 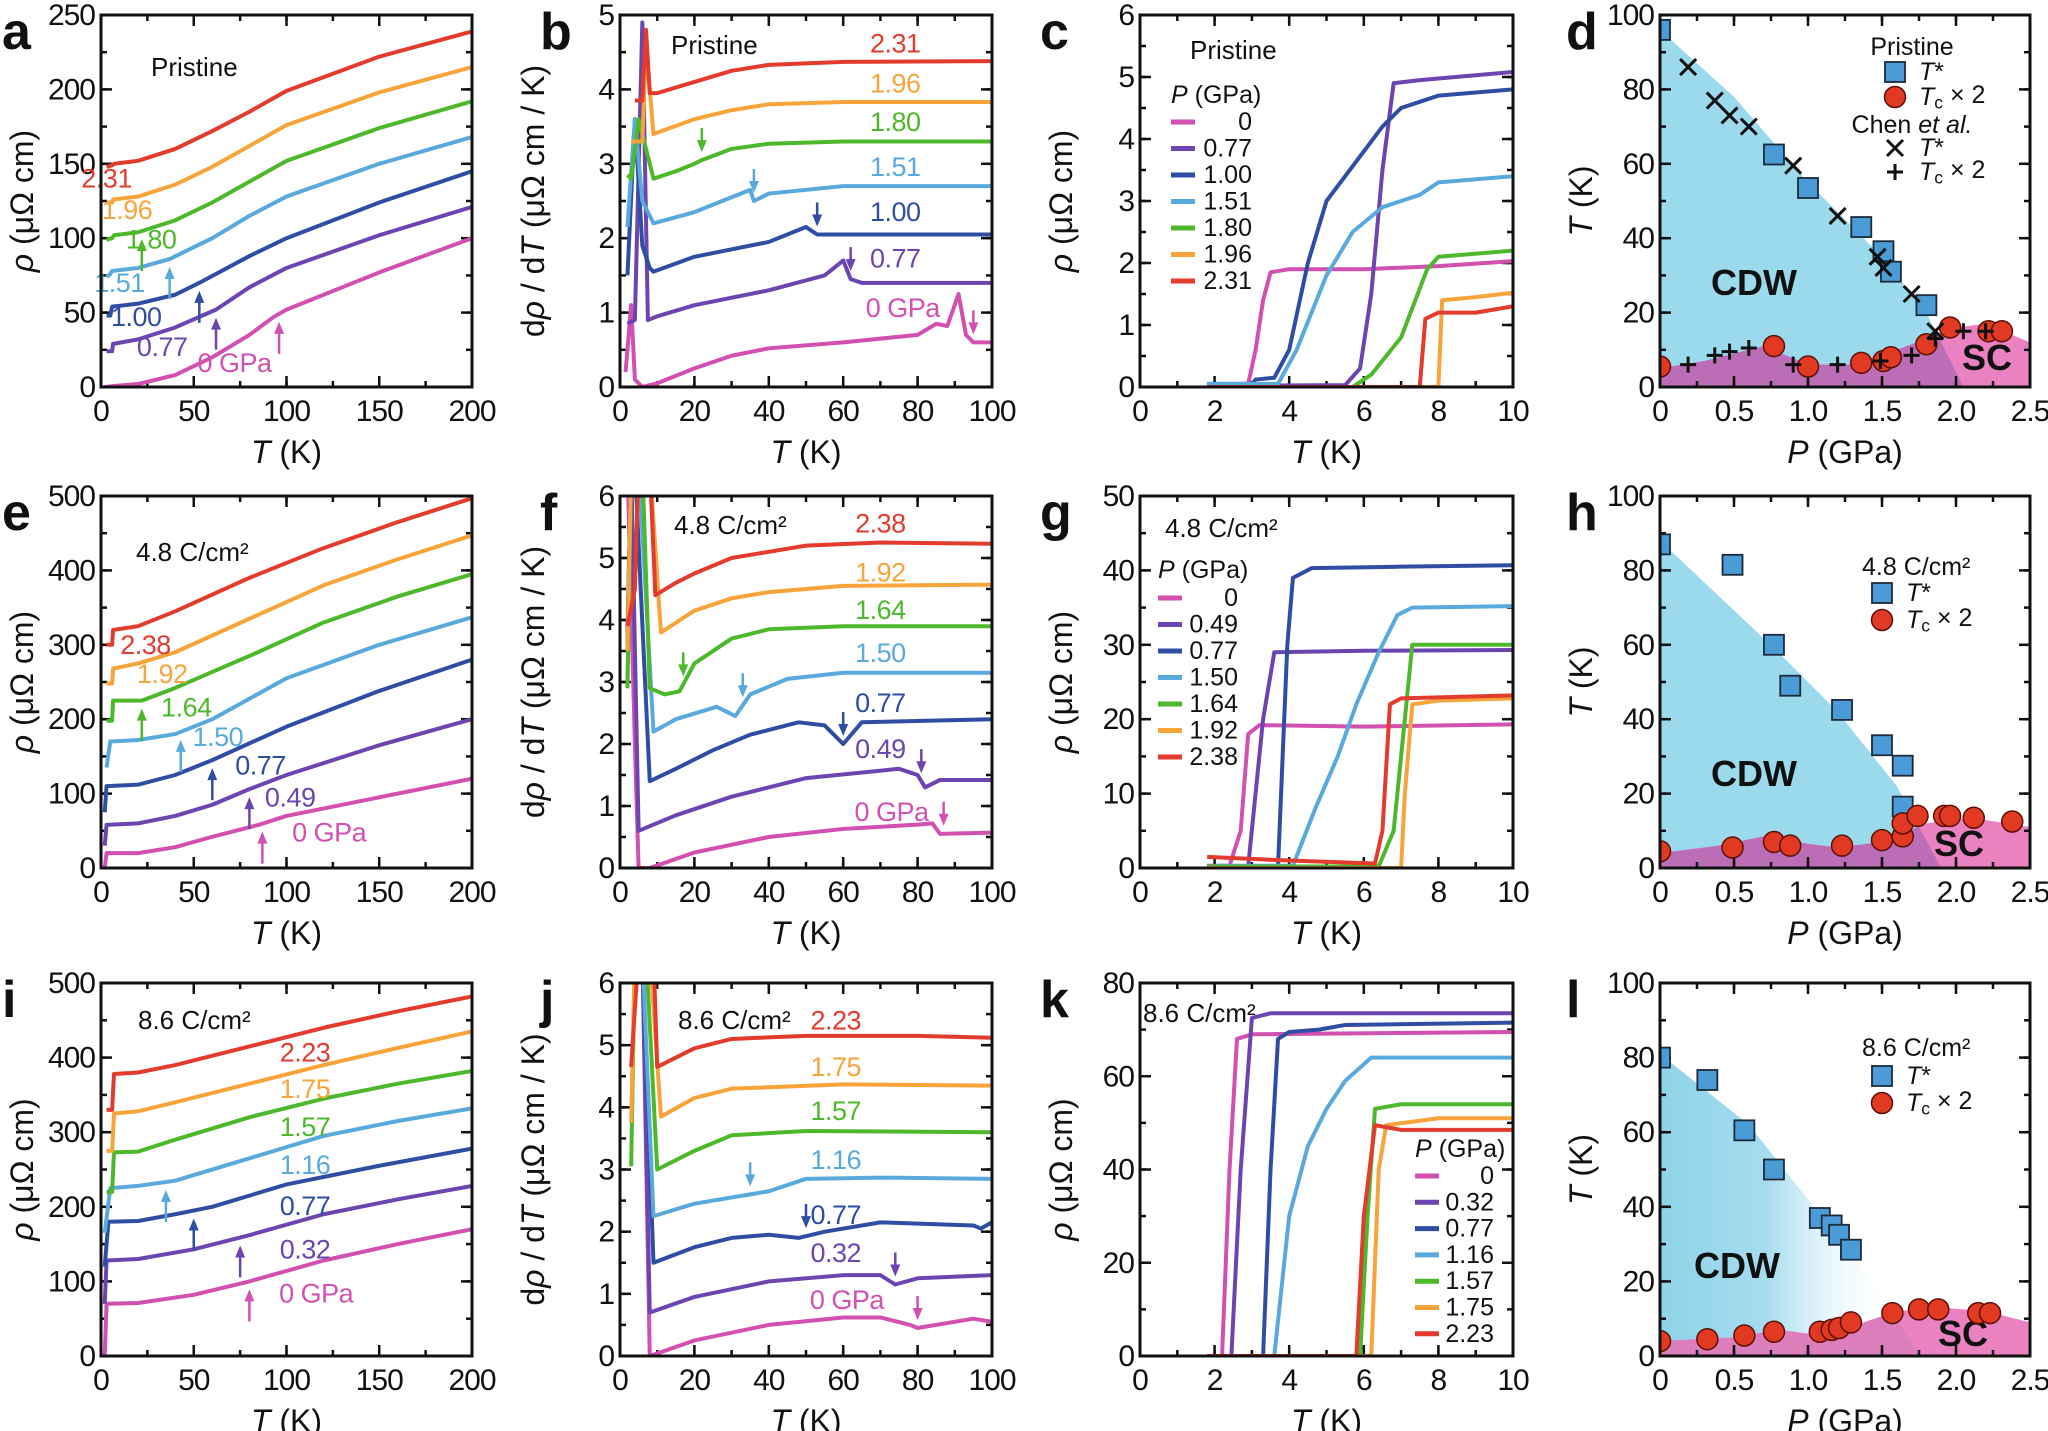 I want to click on y-tick-label: 300, so click(x=71, y=1132).